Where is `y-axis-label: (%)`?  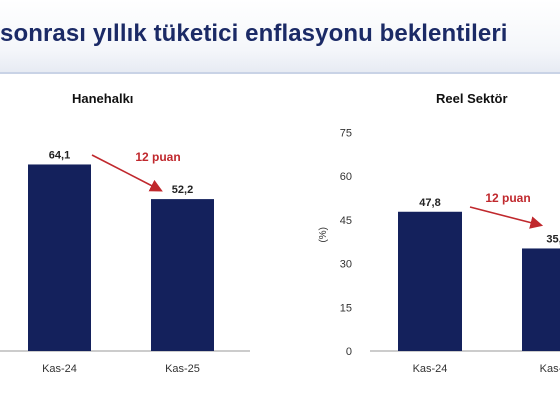
y-axis-label: (%) is located at coordinates (323, 235).